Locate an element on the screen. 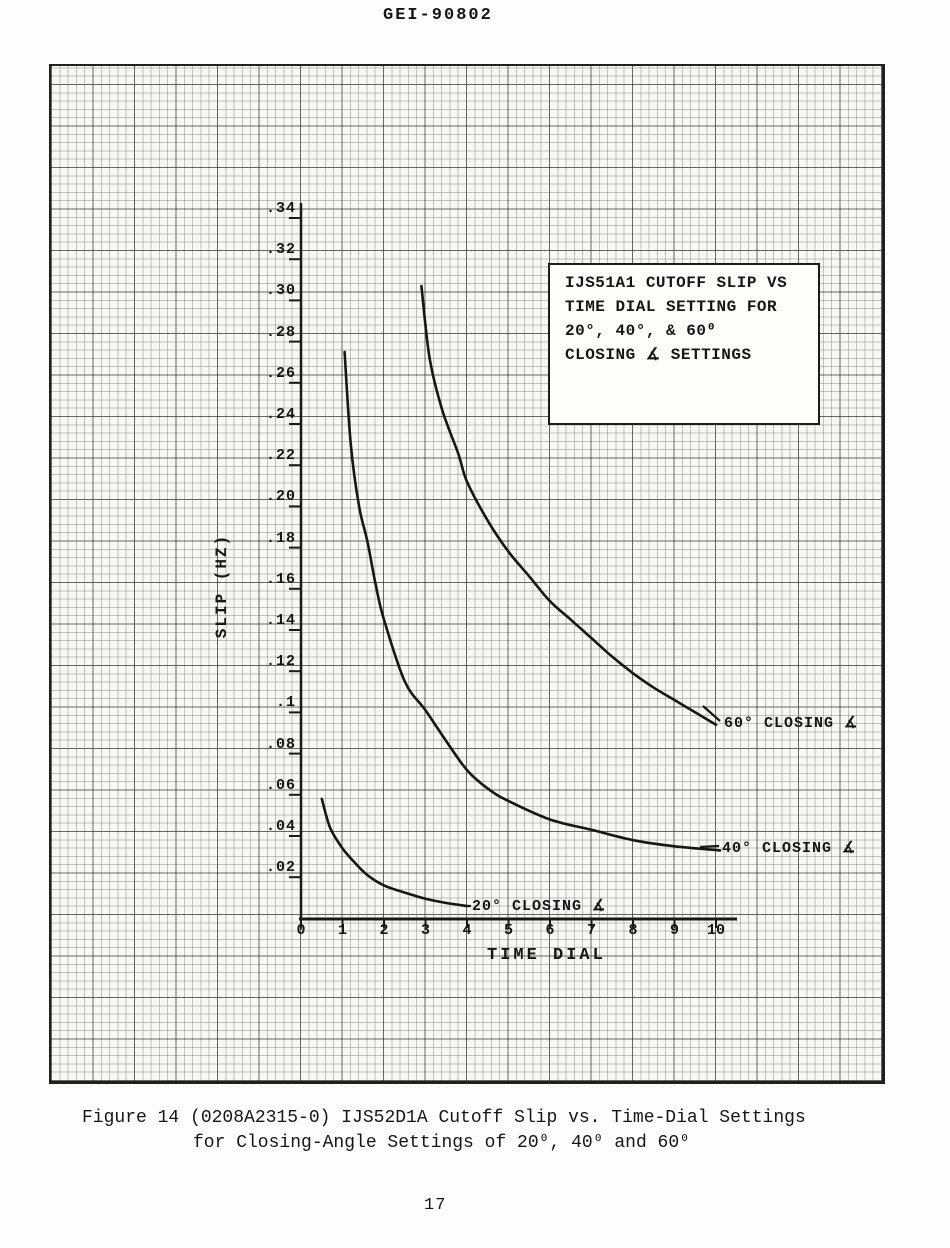  document-id: GEI-90802 is located at coordinates (438, 15).